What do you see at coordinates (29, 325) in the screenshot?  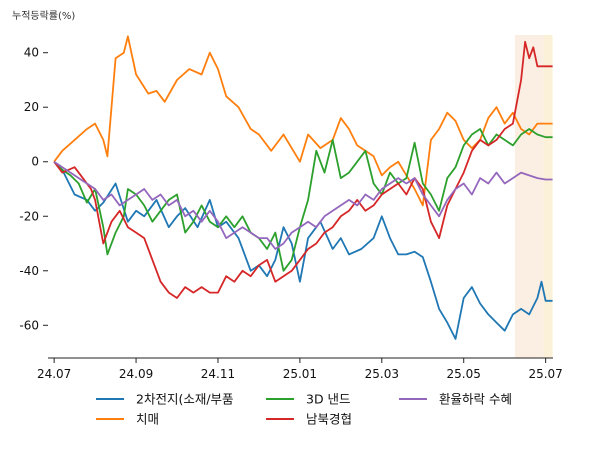 I see `y-tick-label: -60` at bounding box center [29, 325].